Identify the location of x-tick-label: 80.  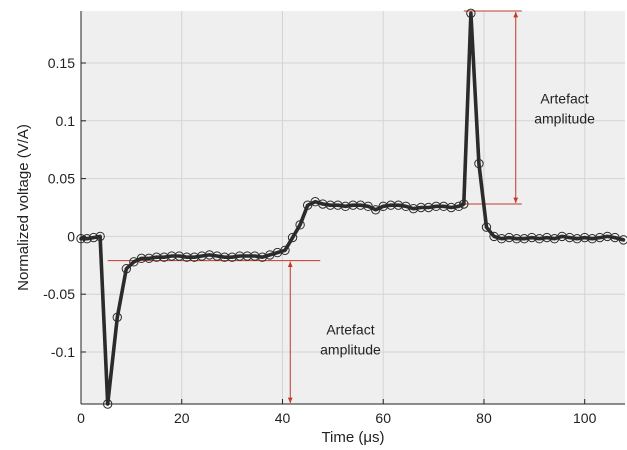
(484, 418).